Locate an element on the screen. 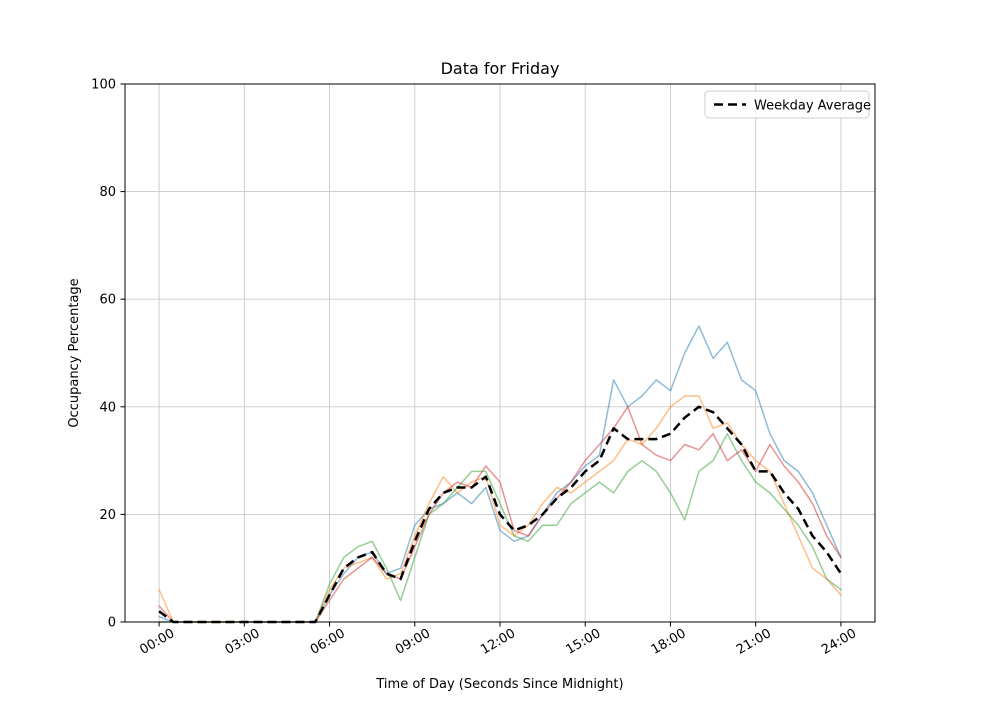 This screenshot has height=705, width=1000. x-tick-label: 12:00 is located at coordinates (498, 642).